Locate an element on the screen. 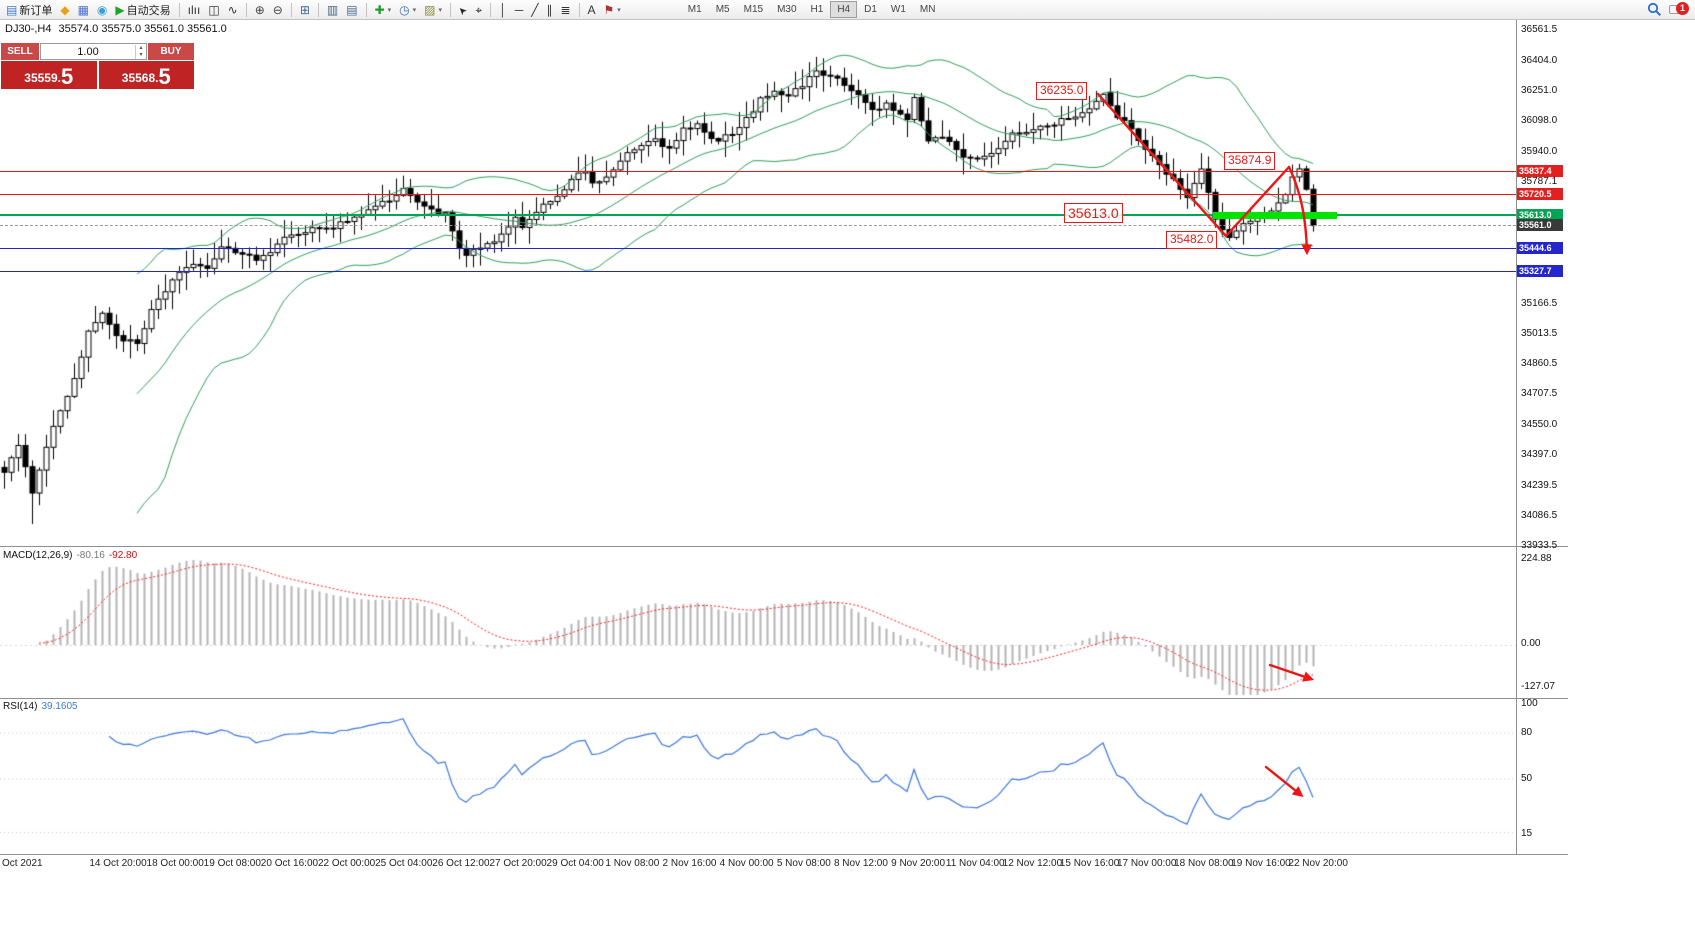  price-tag-35720.5: 35720.5 is located at coordinates (1540, 194).